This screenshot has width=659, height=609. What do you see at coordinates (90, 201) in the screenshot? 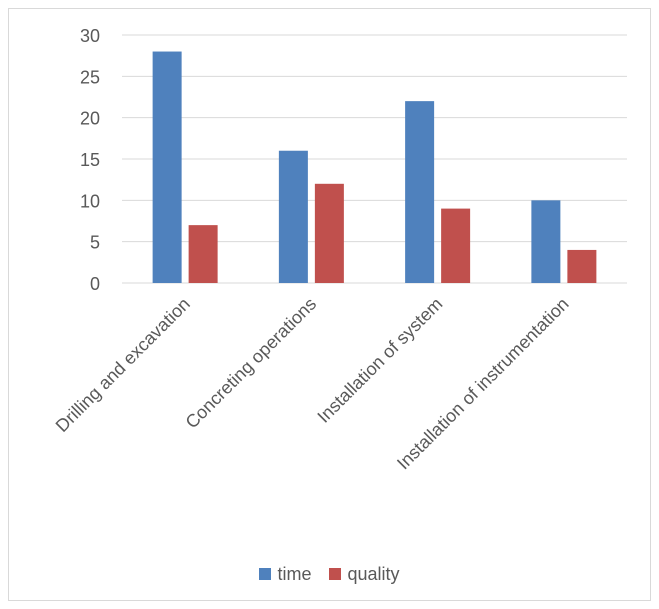
I see `y-tick-label: 10` at bounding box center [90, 201].